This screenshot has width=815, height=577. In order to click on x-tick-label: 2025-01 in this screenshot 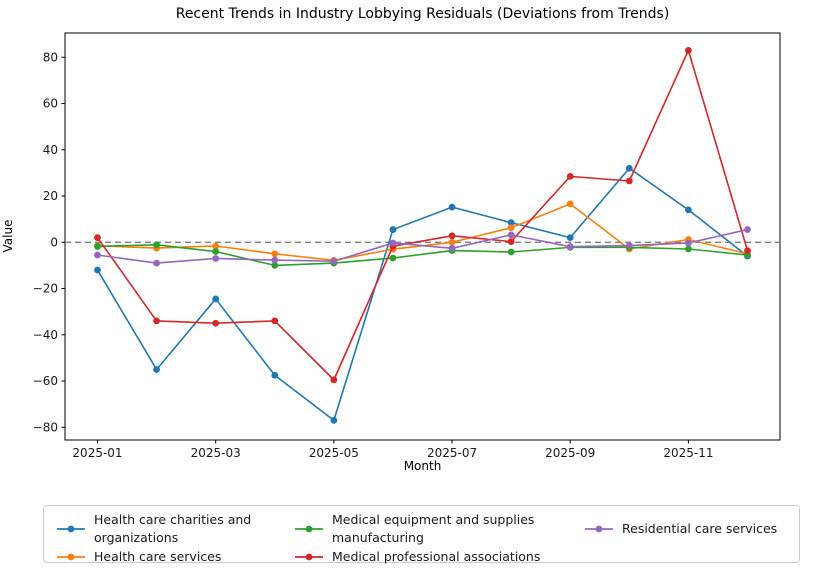, I will do `click(97, 453)`.